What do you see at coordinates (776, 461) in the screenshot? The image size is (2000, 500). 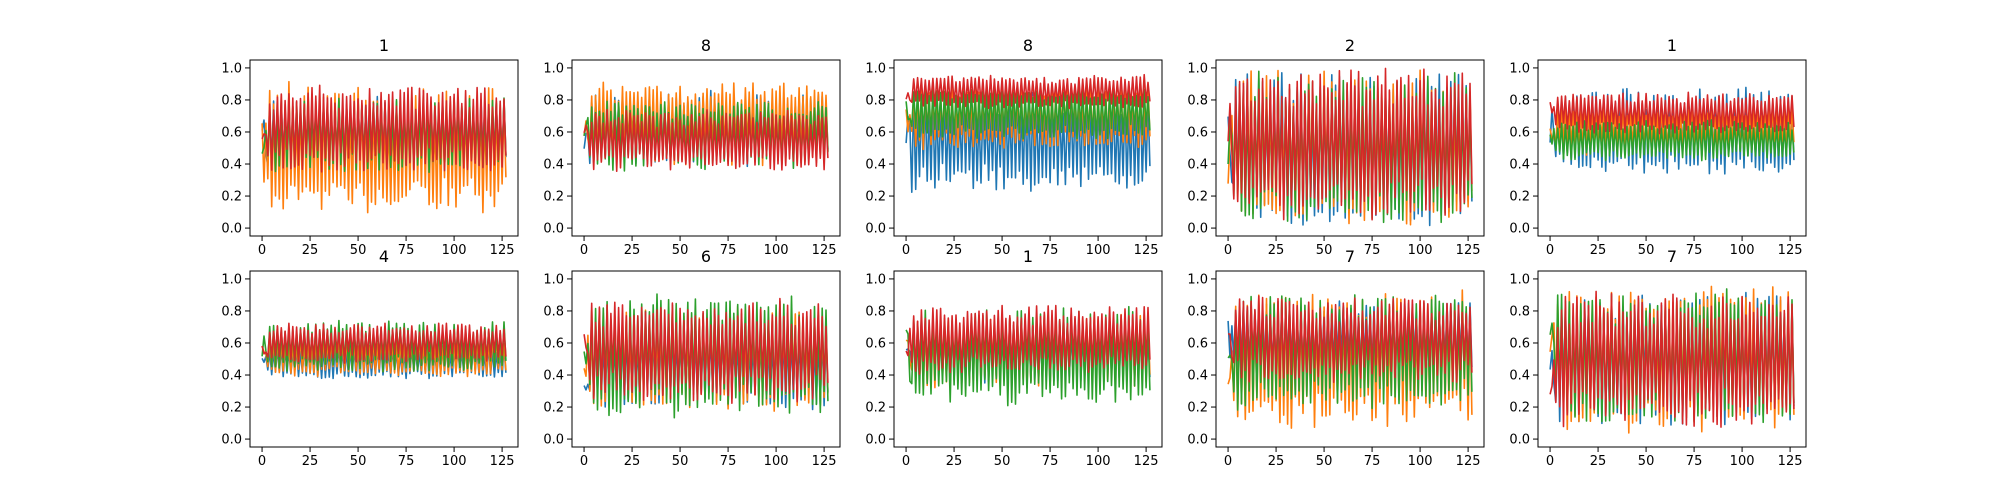 I see `panel-7-xtick-label: 100` at bounding box center [776, 461].